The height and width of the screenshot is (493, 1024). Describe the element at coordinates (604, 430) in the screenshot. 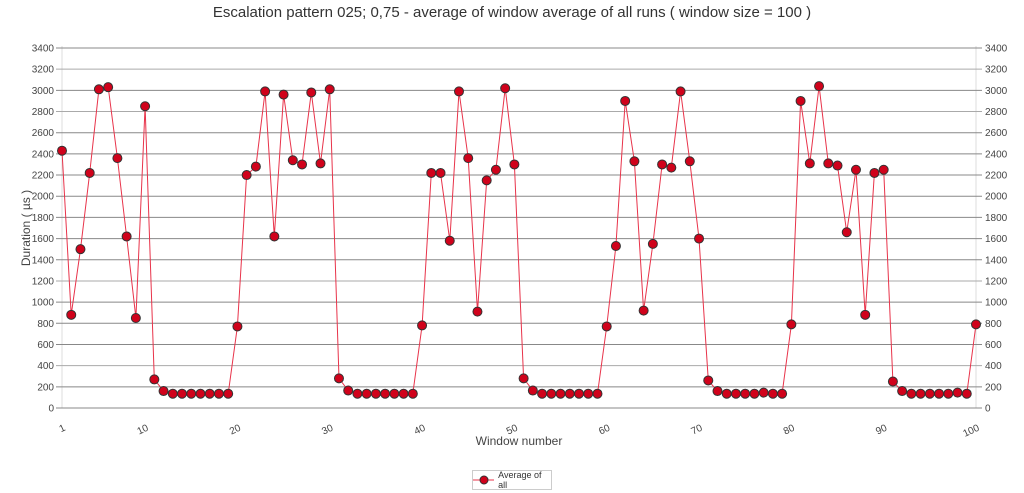

I see `x-tick-label: 60` at that location.